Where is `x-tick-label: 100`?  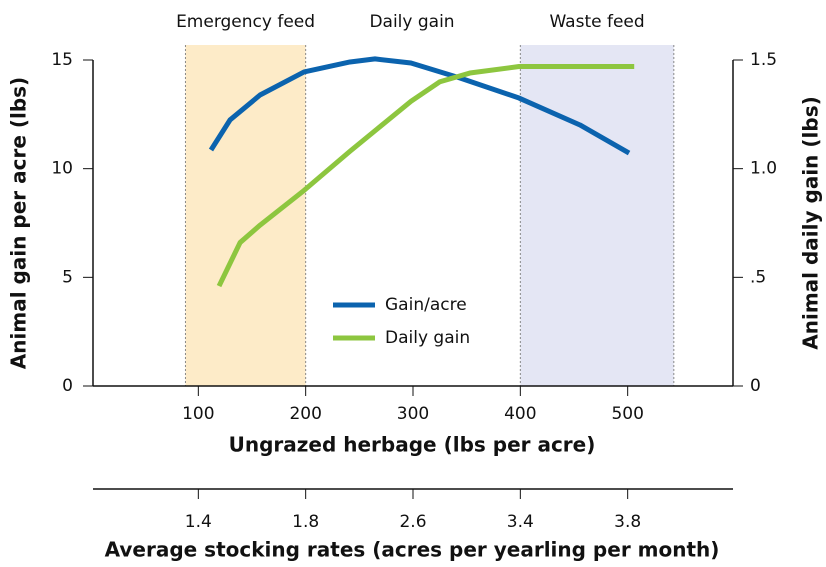
x-tick-label: 100 is located at coordinates (198, 414).